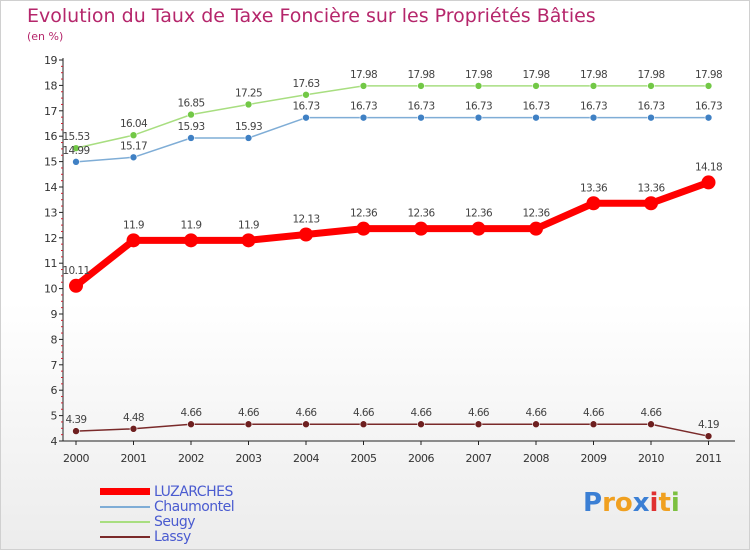 Image resolution: width=750 pixels, height=550 pixels. Describe the element at coordinates (364, 458) in the screenshot. I see `x-tick-label: 2005` at that location.